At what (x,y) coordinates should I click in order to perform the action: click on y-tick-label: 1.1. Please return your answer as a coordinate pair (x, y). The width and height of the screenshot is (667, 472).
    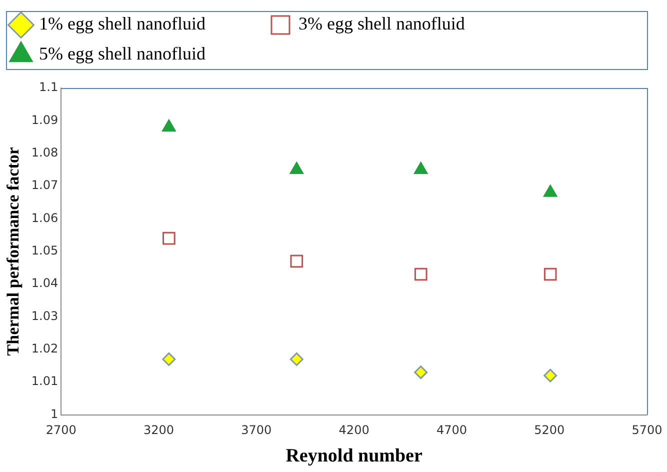
    Looking at the image, I should click on (48, 87).